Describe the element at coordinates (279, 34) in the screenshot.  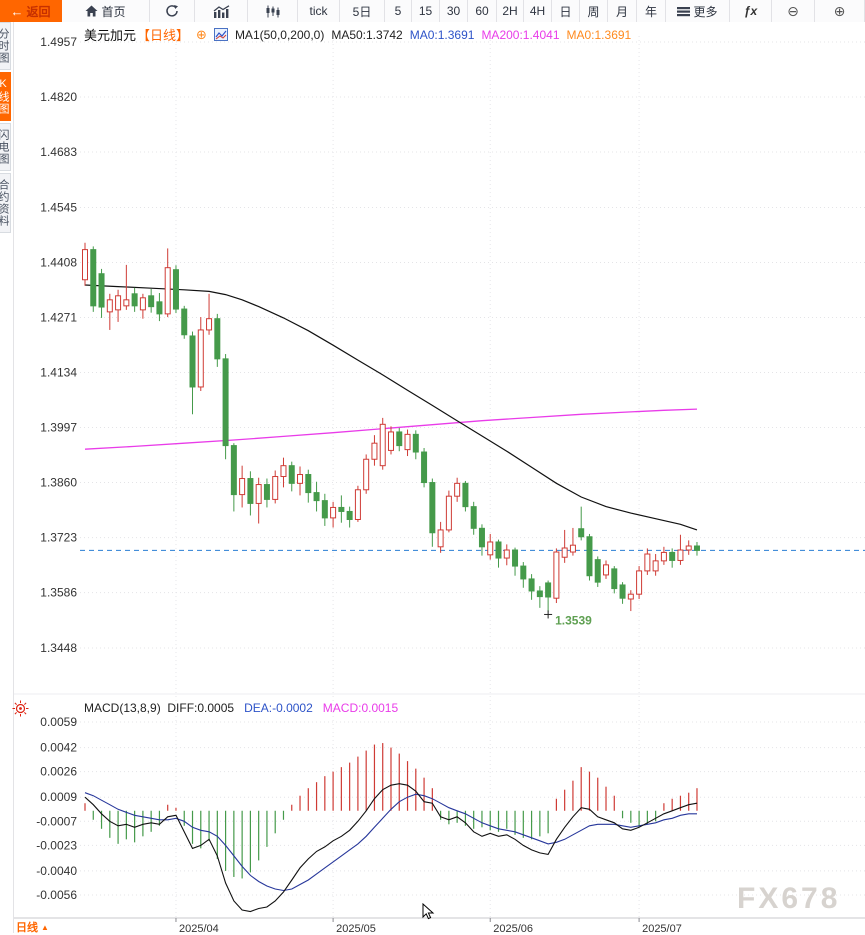
I see `ma-config: MA1(50,0,200,0)` at that location.